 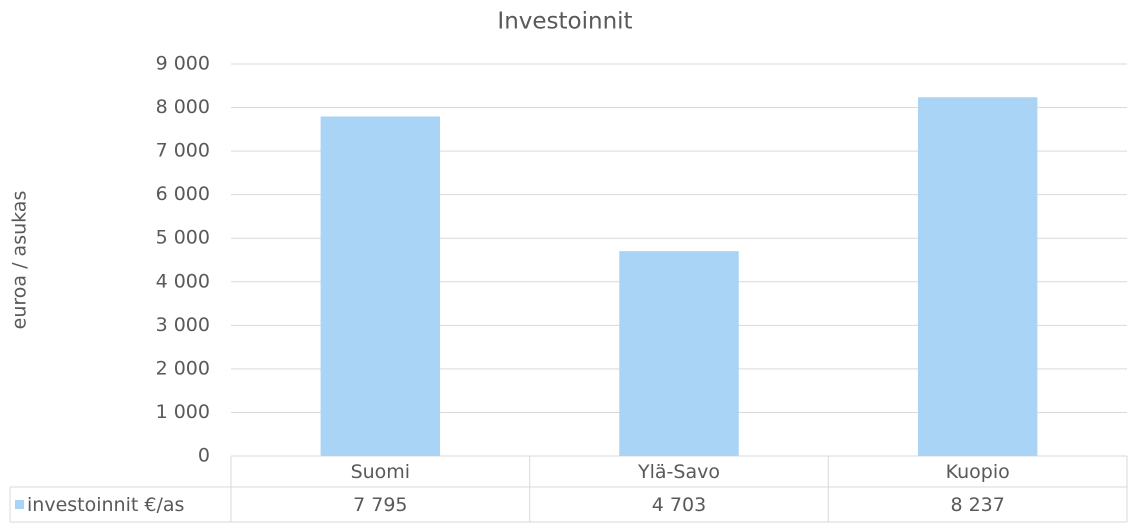 What do you see at coordinates (679, 505) in the screenshot?
I see `data-table-value: 4 703` at bounding box center [679, 505].